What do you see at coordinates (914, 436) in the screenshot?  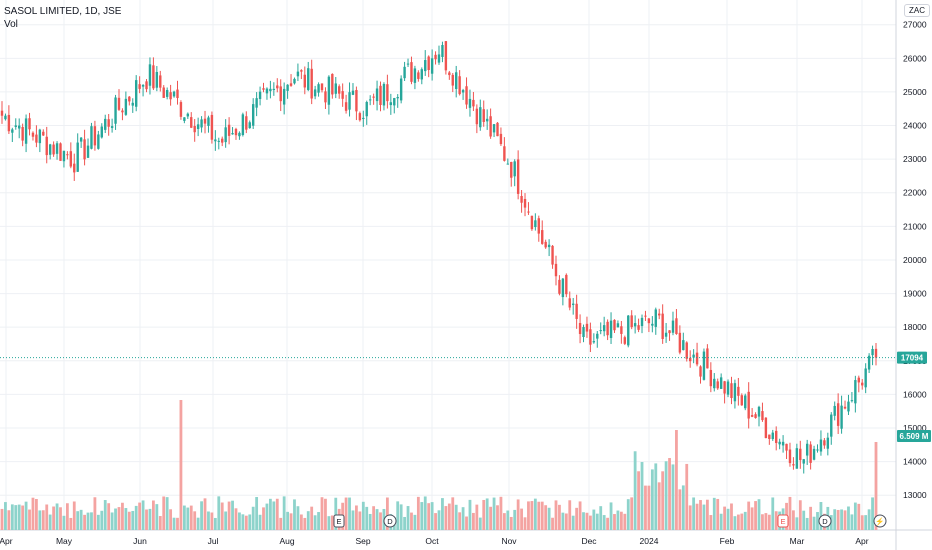 I see `last-volume-label: 6.509 M` at bounding box center [914, 436].